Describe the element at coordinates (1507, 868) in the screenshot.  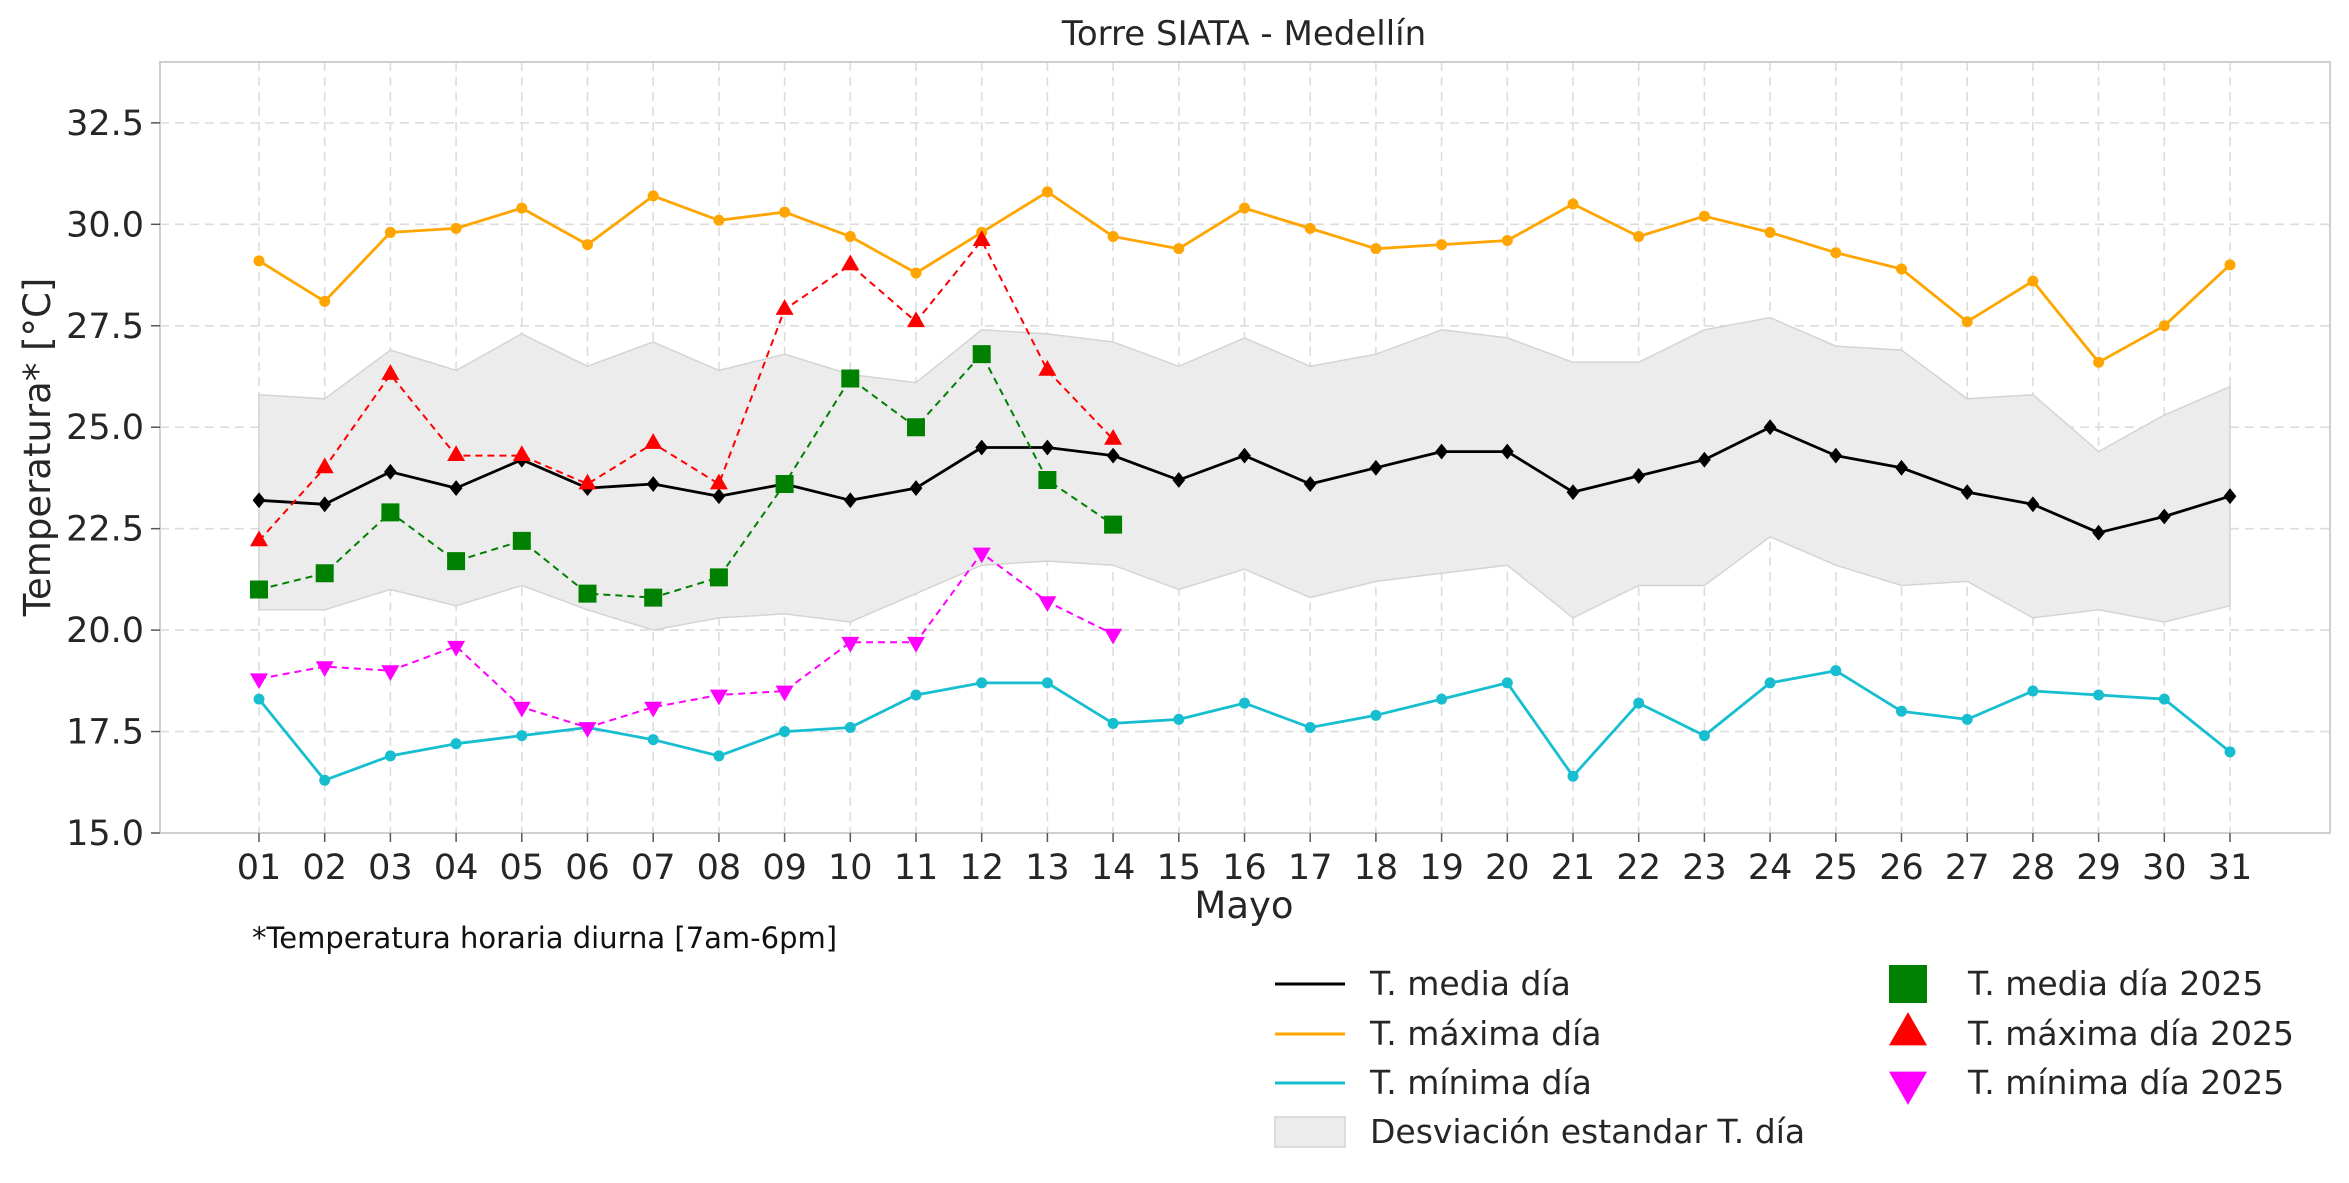
I see `x-tick-label: 20` at that location.